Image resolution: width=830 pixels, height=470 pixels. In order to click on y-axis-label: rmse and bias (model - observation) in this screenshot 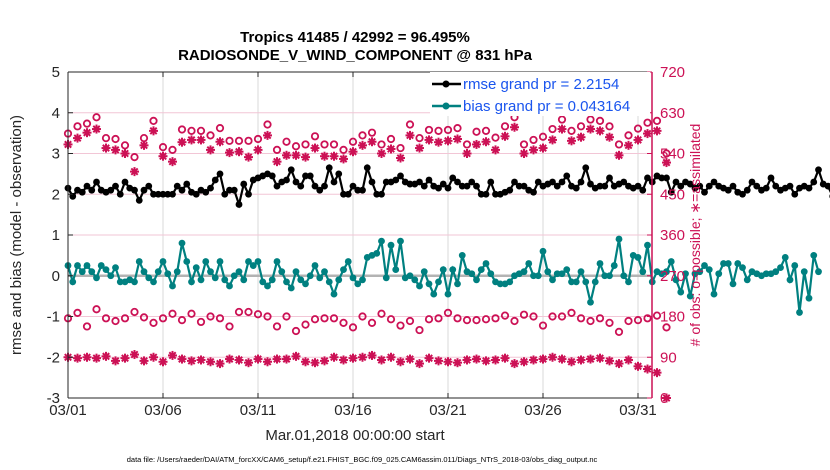, I will do `click(16, 235)`.